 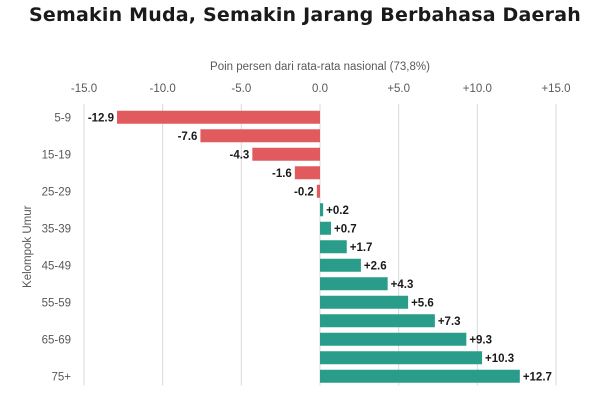 I want to click on data-label: +0.2, so click(x=337, y=211).